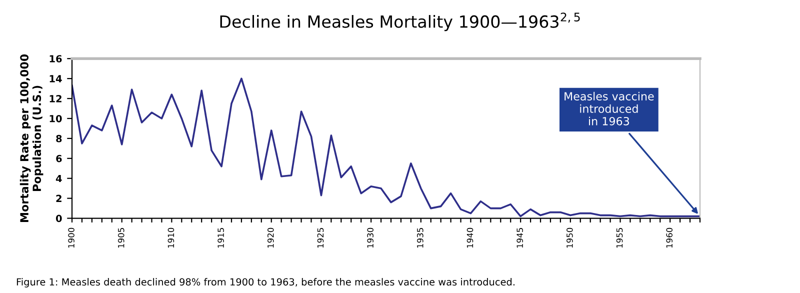 Image resolution: width=800 pixels, height=293 pixels. What do you see at coordinates (121, 238) in the screenshot?
I see `x-tick-label: 1905` at bounding box center [121, 238].